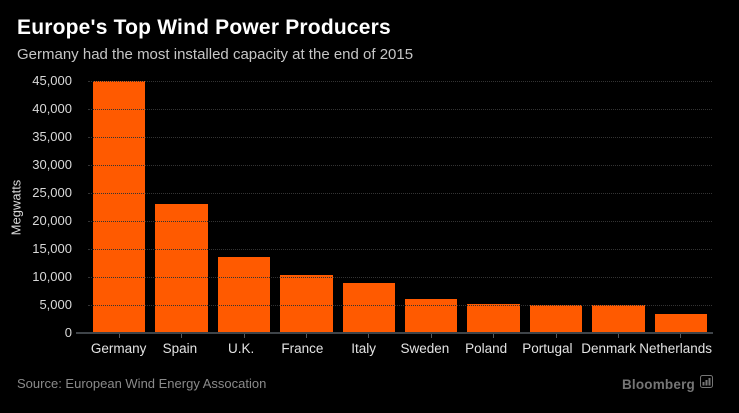  Describe the element at coordinates (68, 332) in the screenshot. I see `y-tick-label-0: 0` at that location.